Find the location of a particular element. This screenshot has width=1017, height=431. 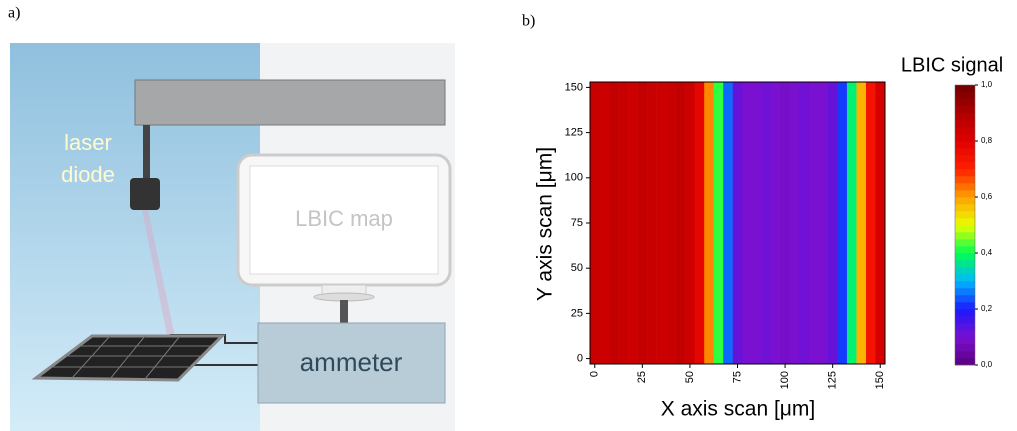

ammeter is located at coordinates (351, 363).